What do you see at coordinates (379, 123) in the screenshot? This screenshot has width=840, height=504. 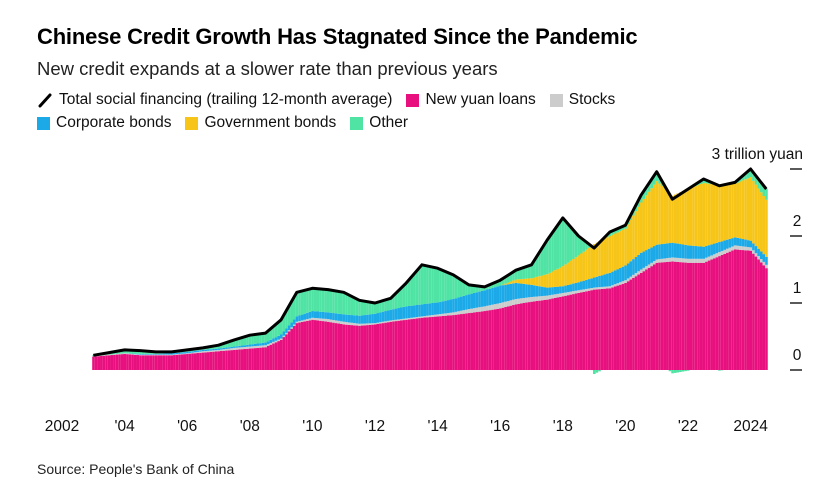 I see `legend-item-other: Other` at bounding box center [379, 123].